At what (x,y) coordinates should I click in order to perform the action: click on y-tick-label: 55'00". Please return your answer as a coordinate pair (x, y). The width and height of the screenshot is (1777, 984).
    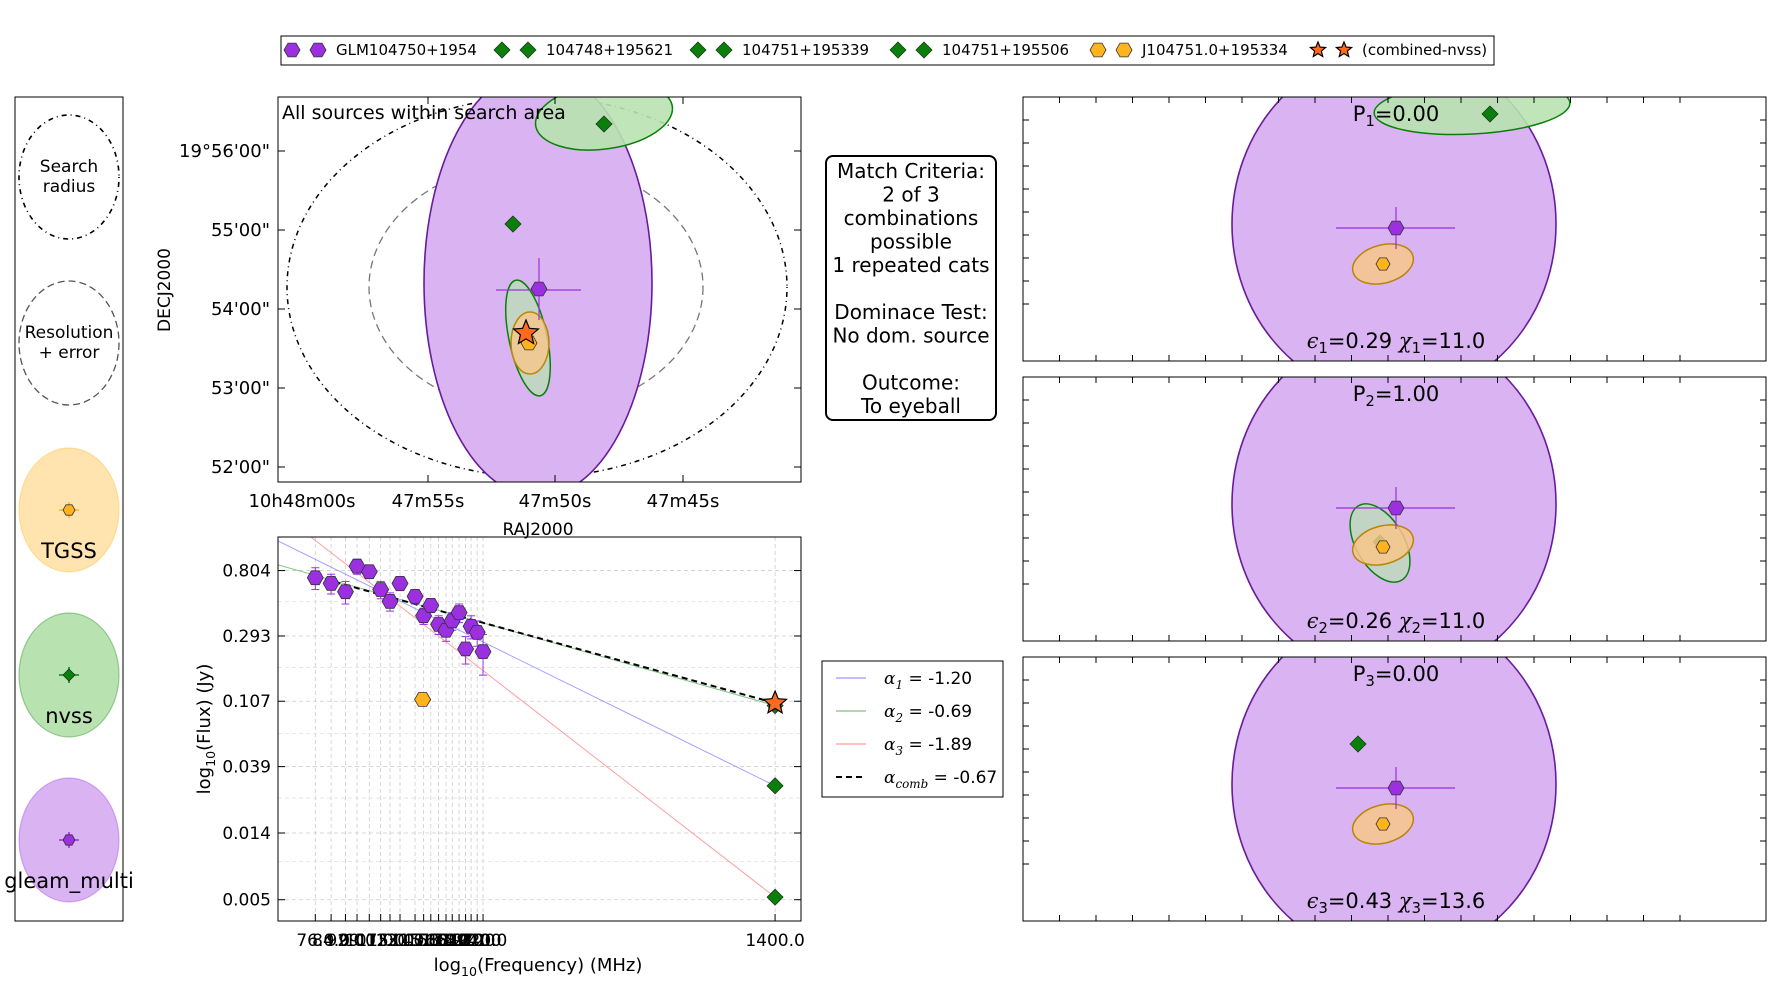
    Looking at the image, I should click on (240, 230).